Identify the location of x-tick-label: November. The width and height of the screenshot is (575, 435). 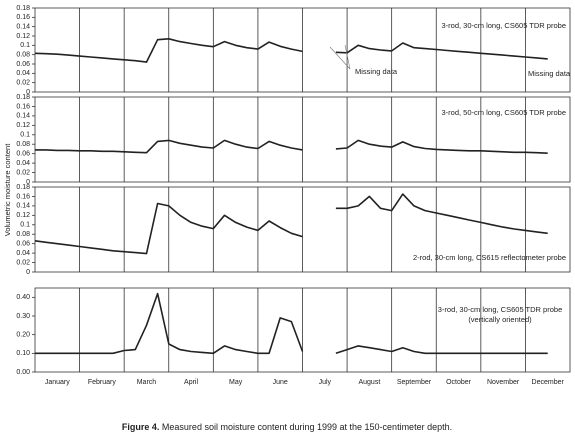
(503, 382).